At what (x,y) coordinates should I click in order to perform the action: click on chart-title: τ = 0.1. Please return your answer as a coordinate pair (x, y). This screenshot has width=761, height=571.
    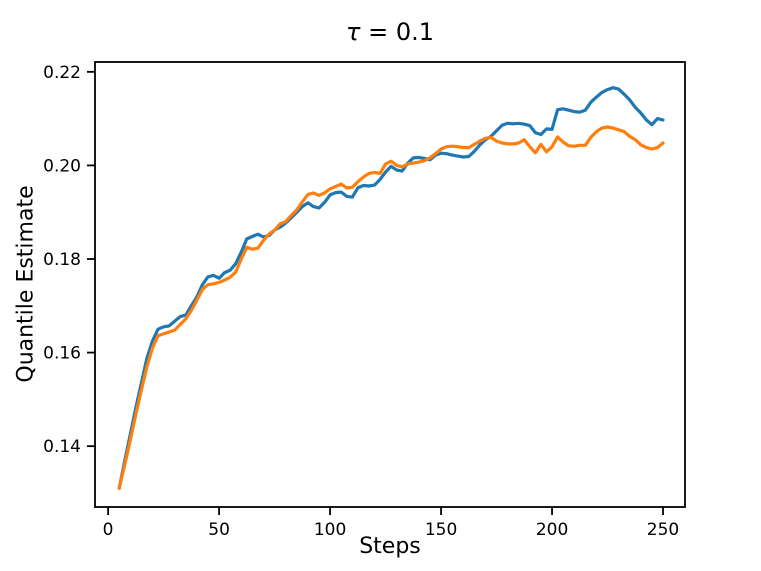
    Looking at the image, I should click on (390, 32).